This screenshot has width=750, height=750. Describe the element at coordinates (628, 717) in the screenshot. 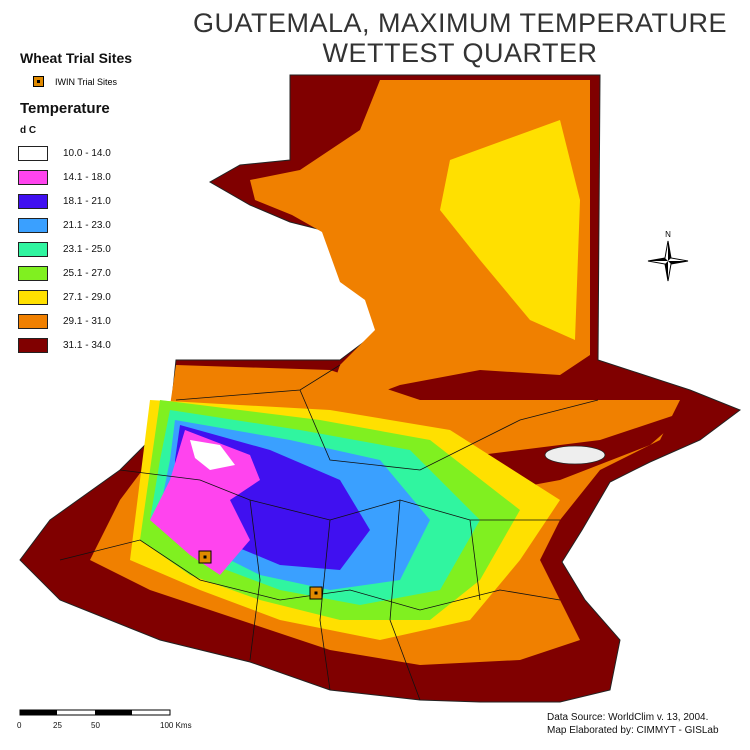

I see `source-line: Data Source: WorldClim v. 13, 2004.` at that location.